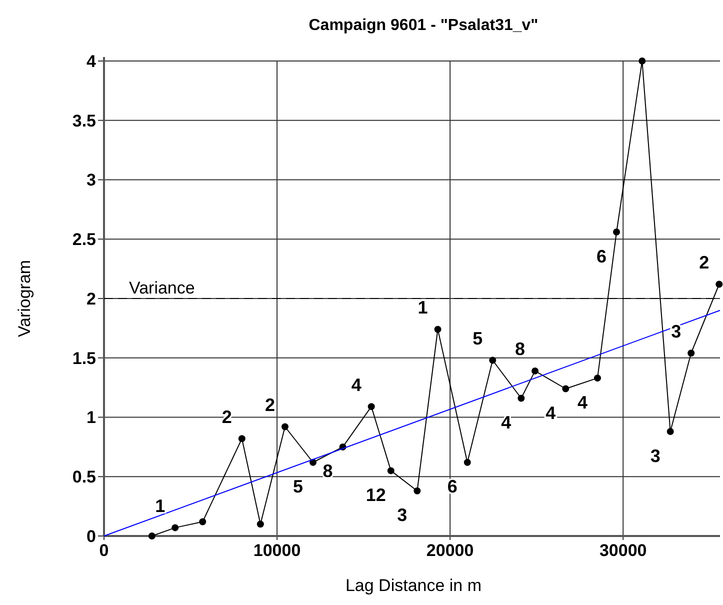  I want to click on x-tick-label: 30000, so click(623, 550).